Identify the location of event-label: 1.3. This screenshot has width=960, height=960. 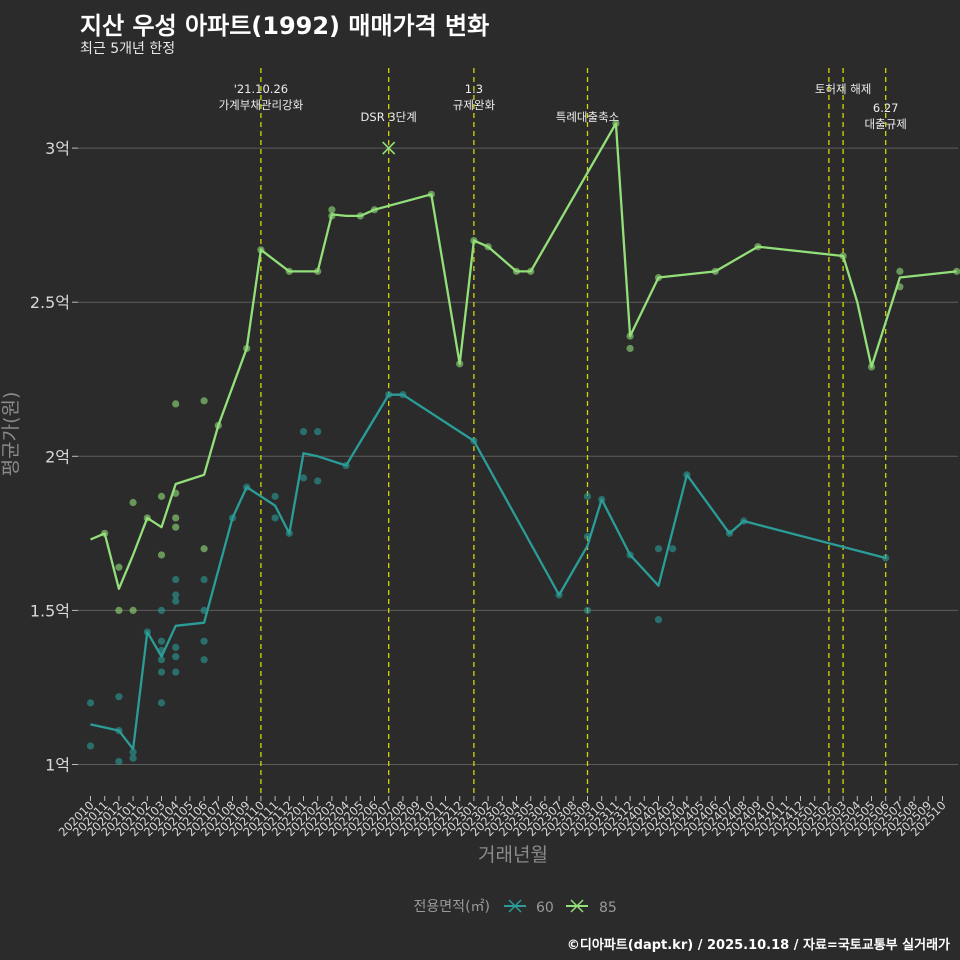
(474, 89).